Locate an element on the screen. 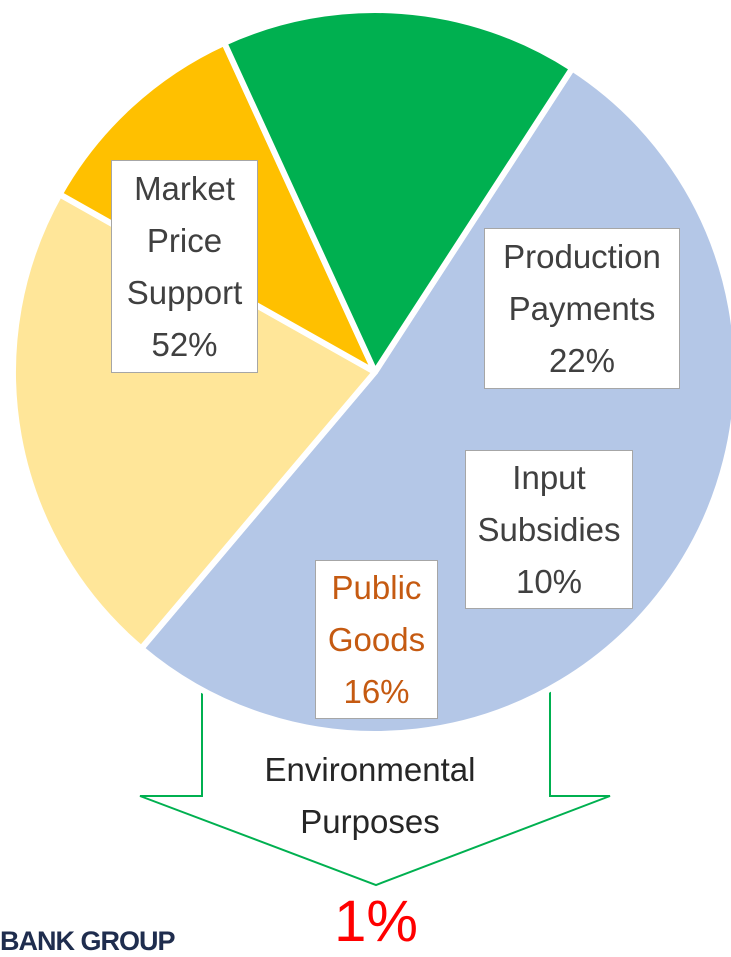 Image resolution: width=731 pixels, height=957 pixels. label-box: Production Payments 22% is located at coordinates (582, 308).